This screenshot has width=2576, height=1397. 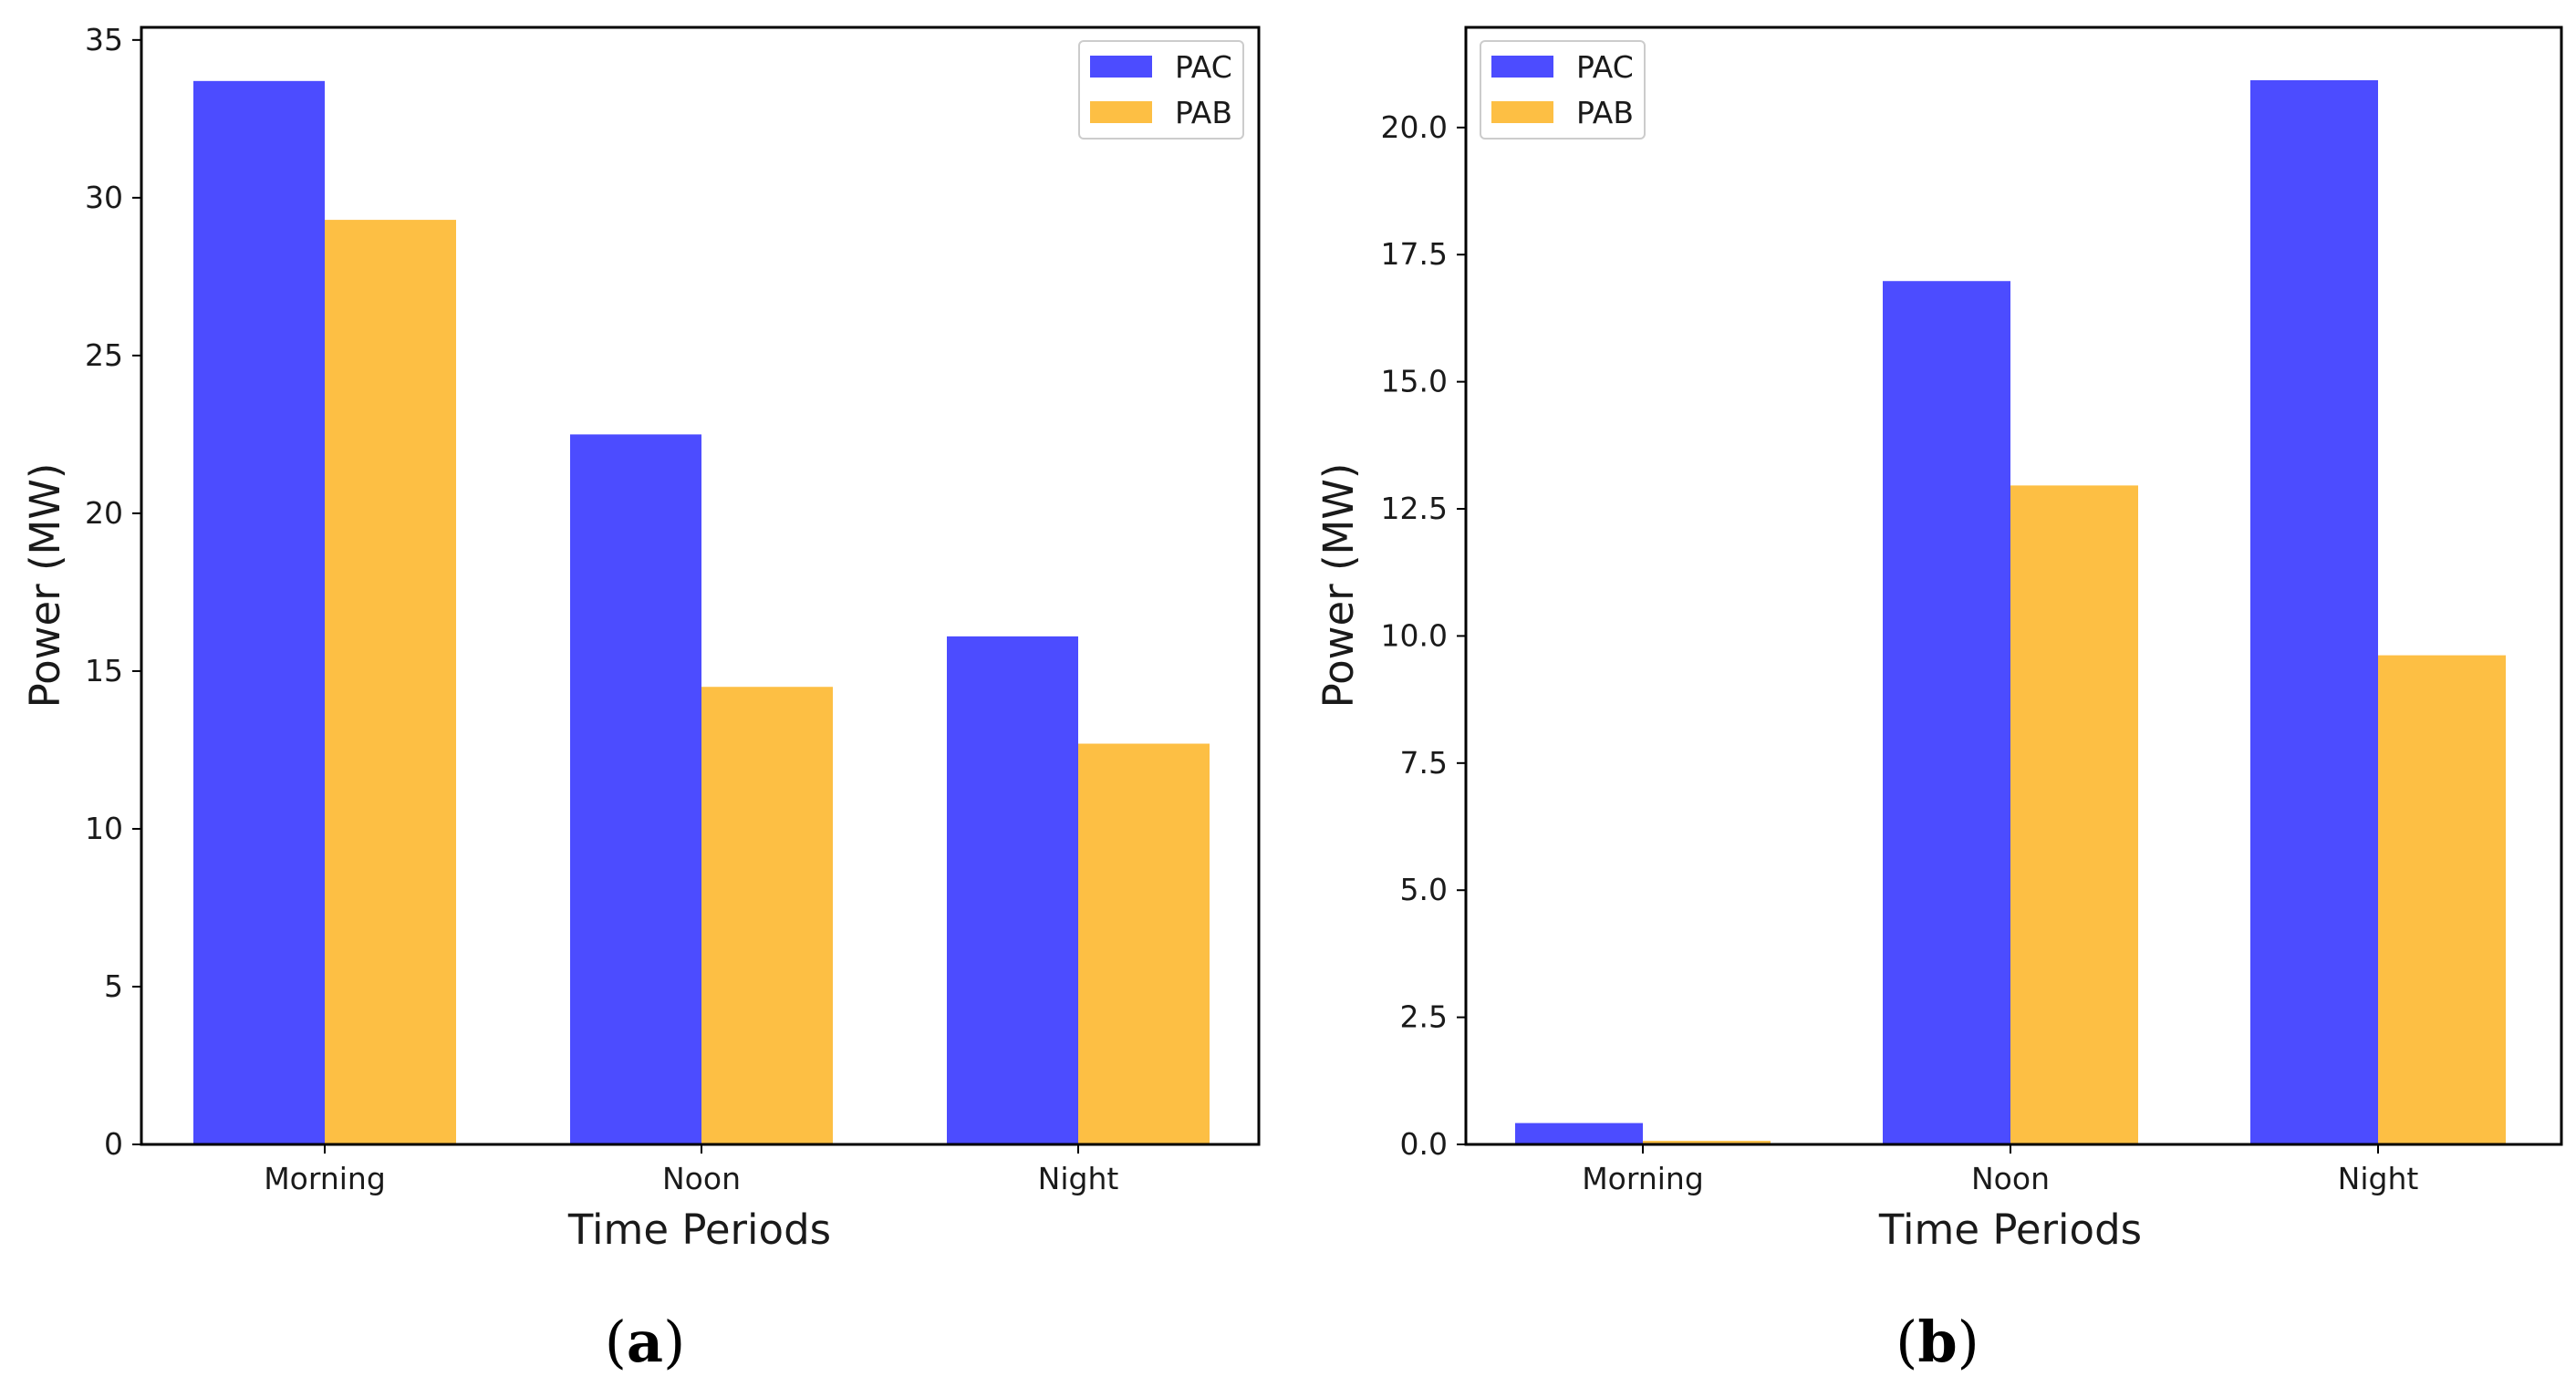 I want to click on legend-b: PAC PAB, so click(x=1563, y=90).